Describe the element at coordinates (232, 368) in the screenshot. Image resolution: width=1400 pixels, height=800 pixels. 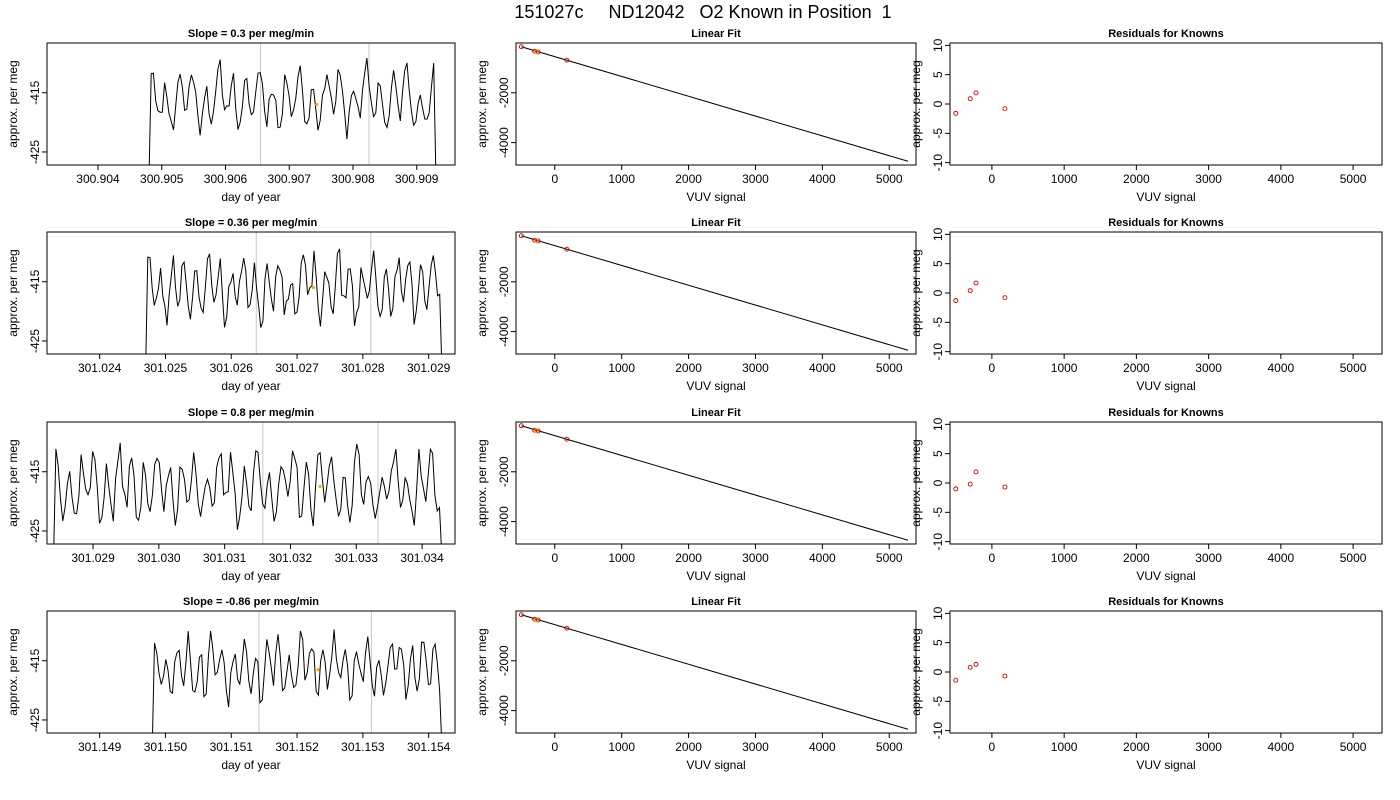
I see `x-tick-label: 301.026` at that location.